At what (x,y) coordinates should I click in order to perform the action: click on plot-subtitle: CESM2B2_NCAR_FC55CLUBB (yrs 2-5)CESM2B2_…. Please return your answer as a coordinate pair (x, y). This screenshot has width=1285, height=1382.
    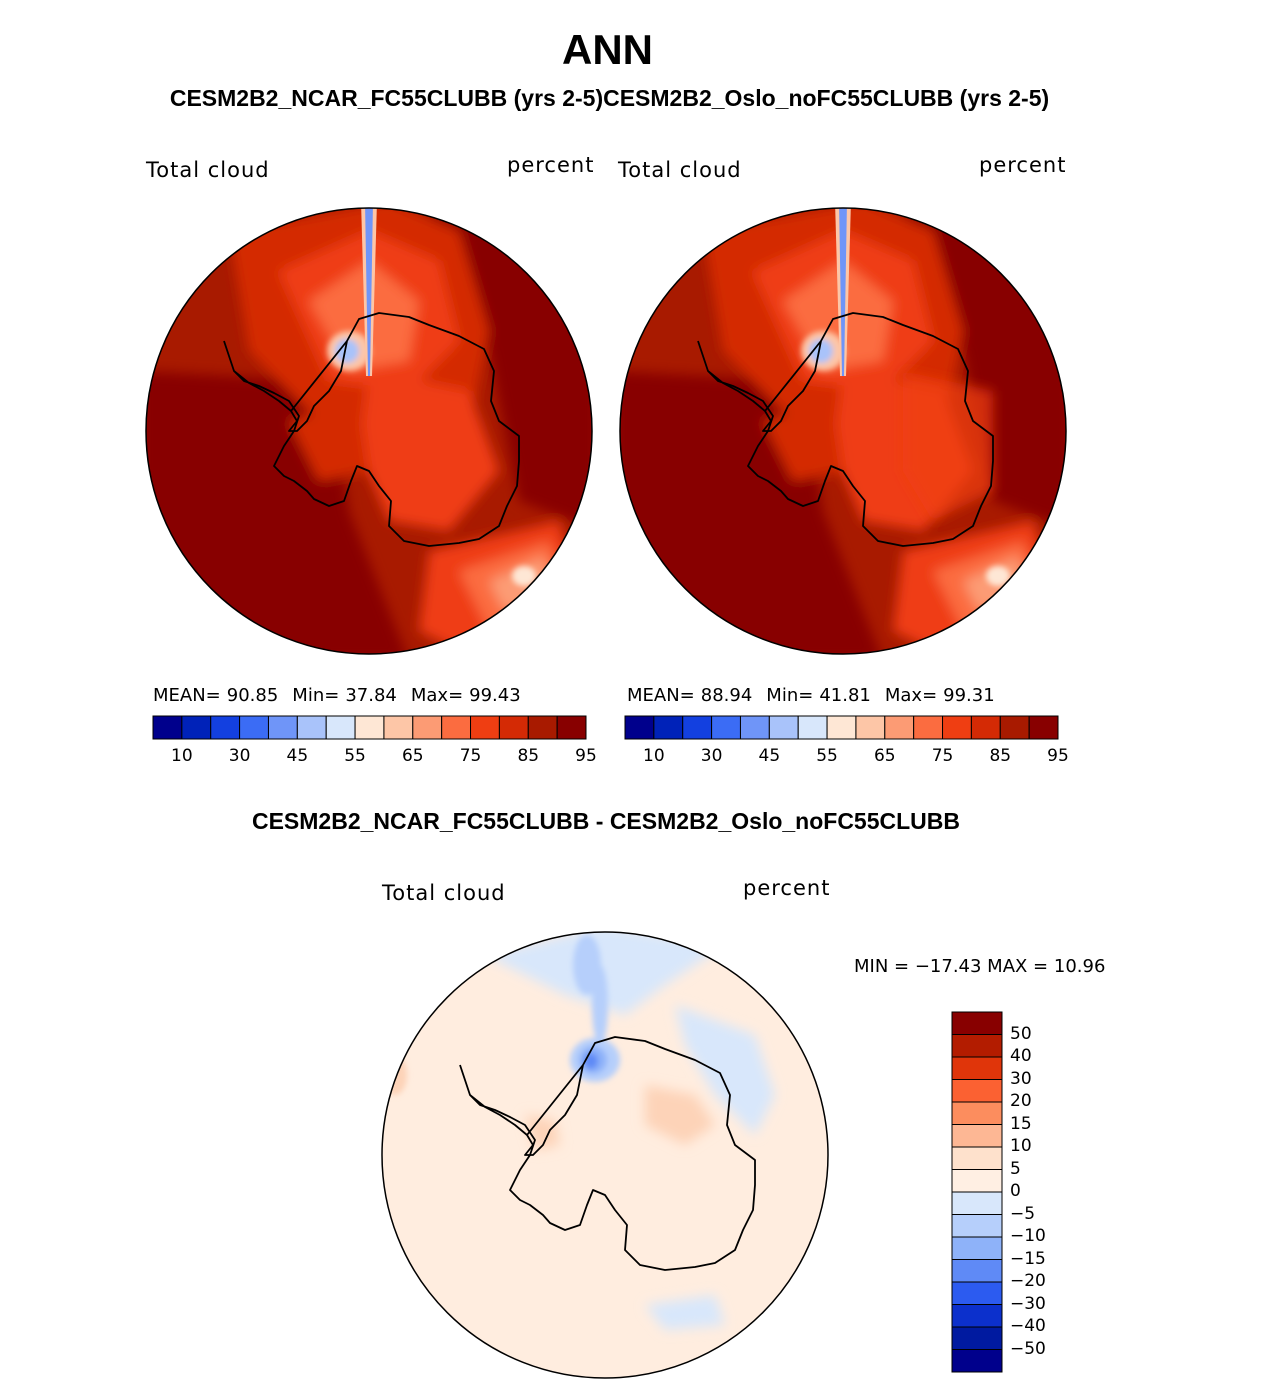
    Looking at the image, I should click on (609, 98).